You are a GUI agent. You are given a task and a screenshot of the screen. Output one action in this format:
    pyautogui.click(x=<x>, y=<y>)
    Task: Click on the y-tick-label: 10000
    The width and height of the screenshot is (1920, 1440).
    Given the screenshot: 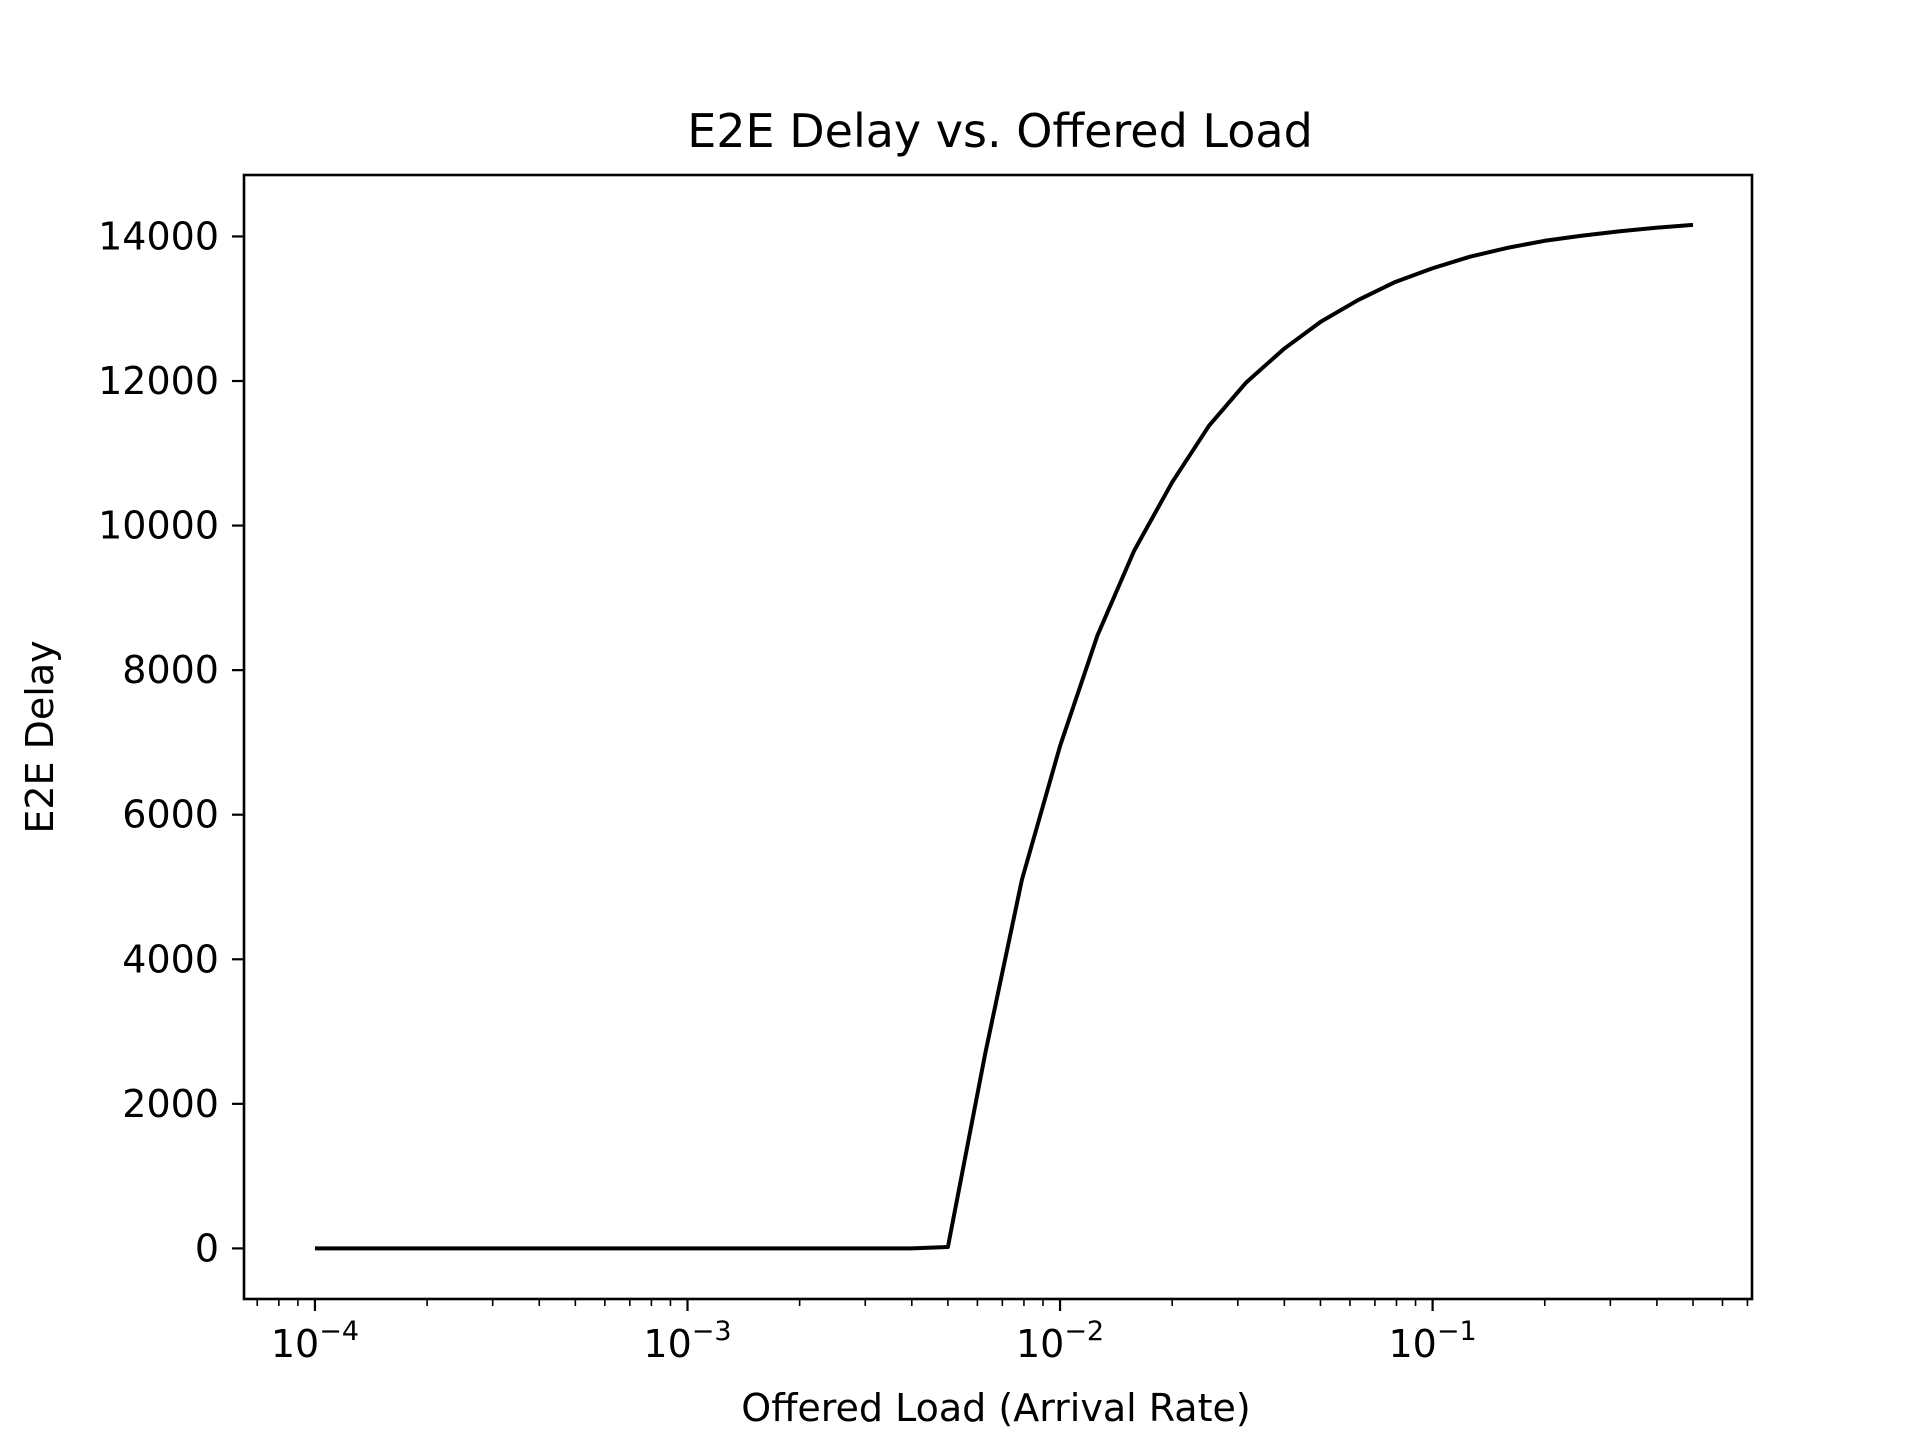 What is the action you would take?
    pyautogui.click(x=158, y=526)
    